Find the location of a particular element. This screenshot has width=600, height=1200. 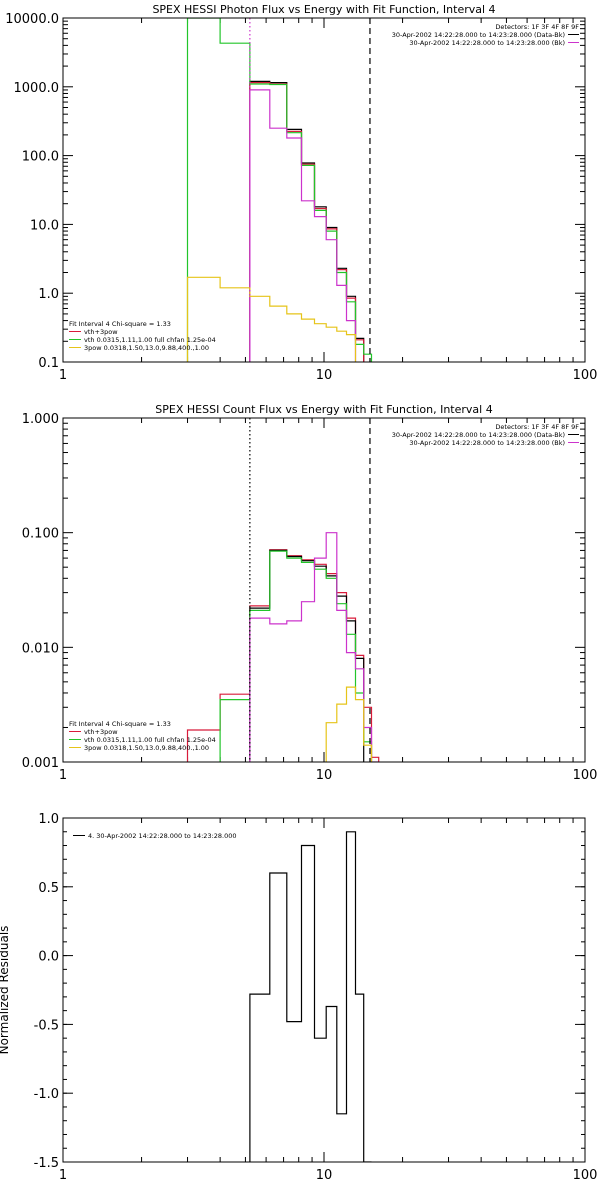

y-tick-label: 10000.0 is located at coordinates (32, 19).